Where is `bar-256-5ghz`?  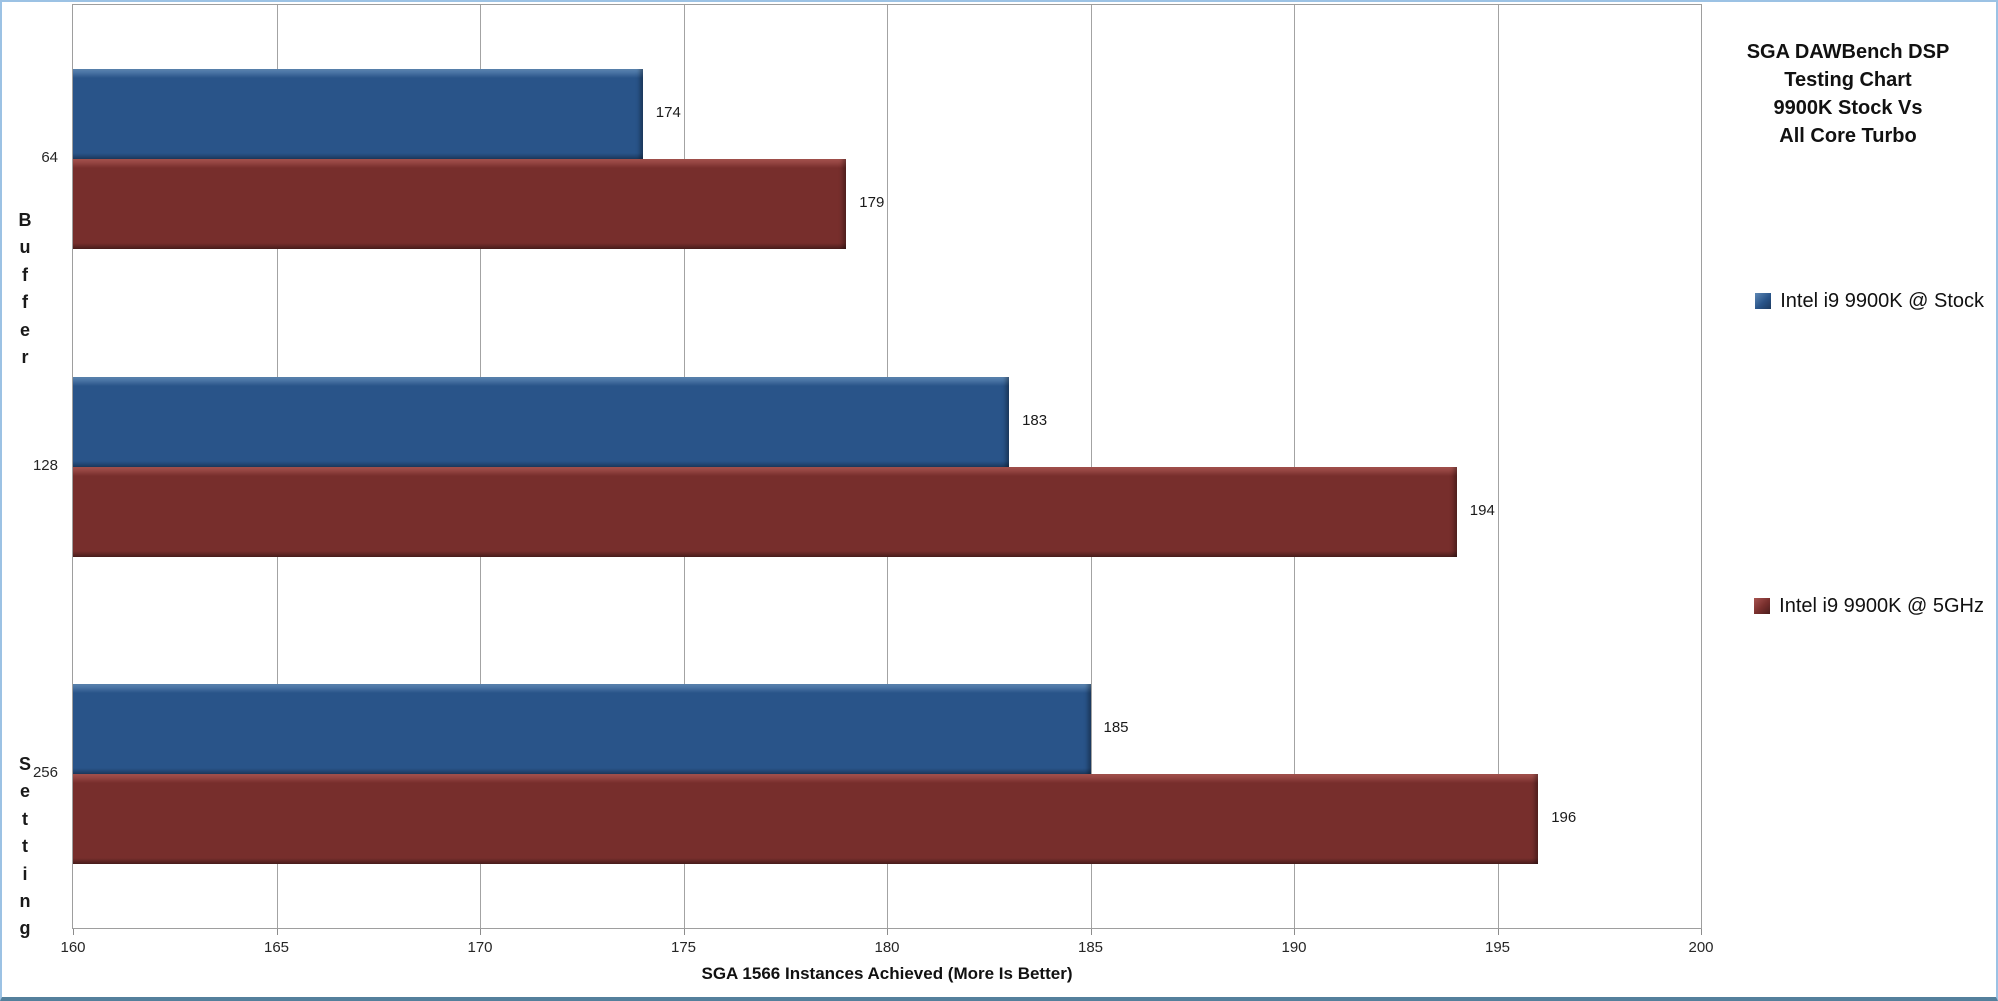
bar-256-5ghz is located at coordinates (806, 819).